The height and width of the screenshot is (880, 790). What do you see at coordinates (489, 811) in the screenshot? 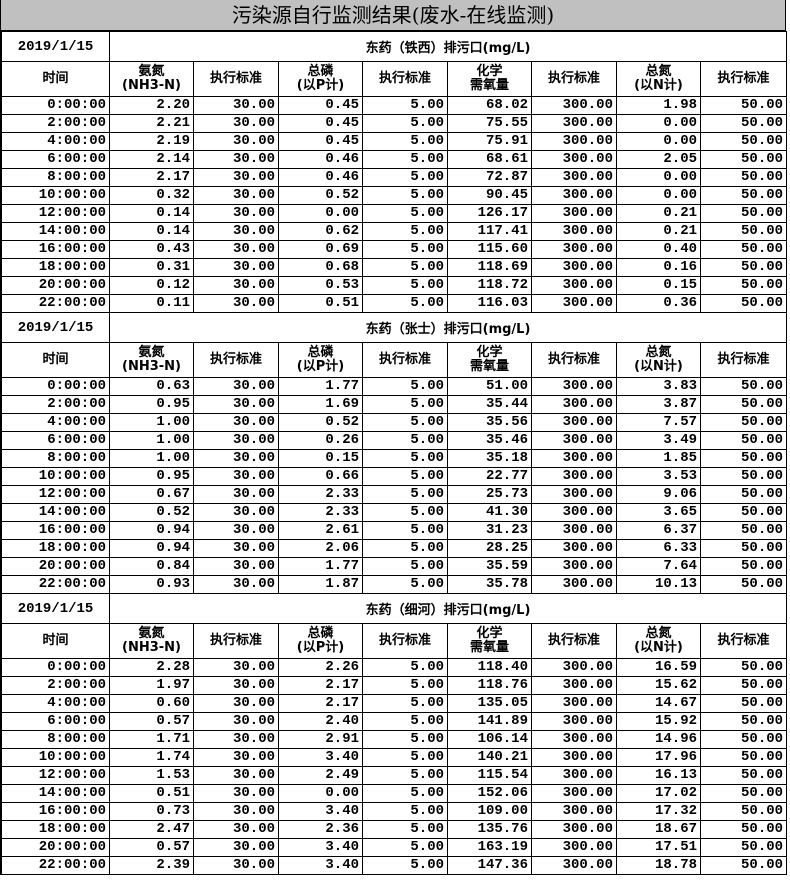
I see `value-cell: 109.00` at bounding box center [489, 811].